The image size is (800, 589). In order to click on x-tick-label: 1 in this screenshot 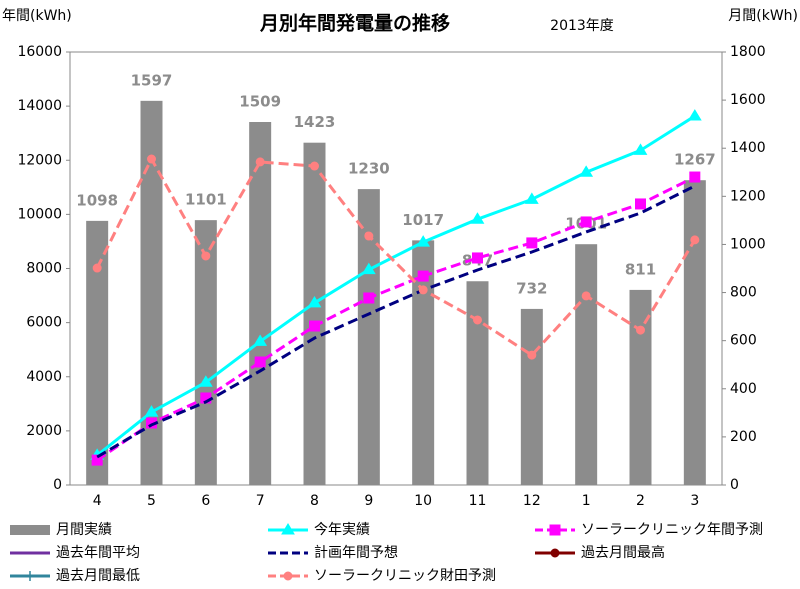, I will do `click(586, 501)`.